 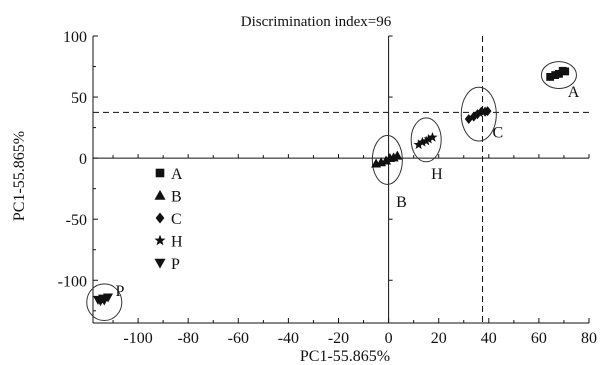 I want to click on cluster-ellipse-p, so click(x=104, y=302).